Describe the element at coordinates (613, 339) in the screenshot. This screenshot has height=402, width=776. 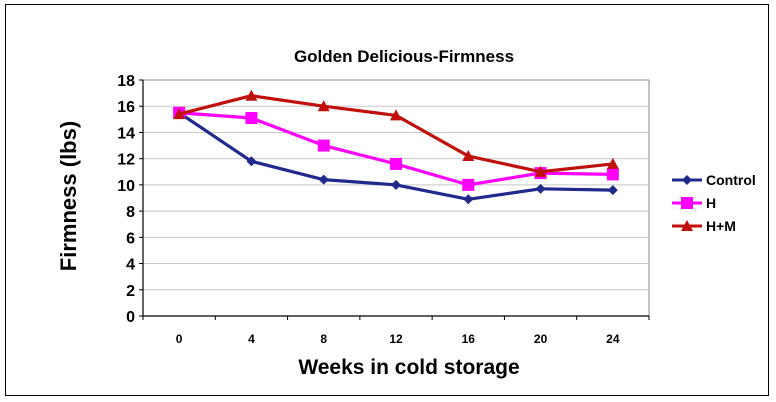
I see `x-tick-label: 24` at that location.